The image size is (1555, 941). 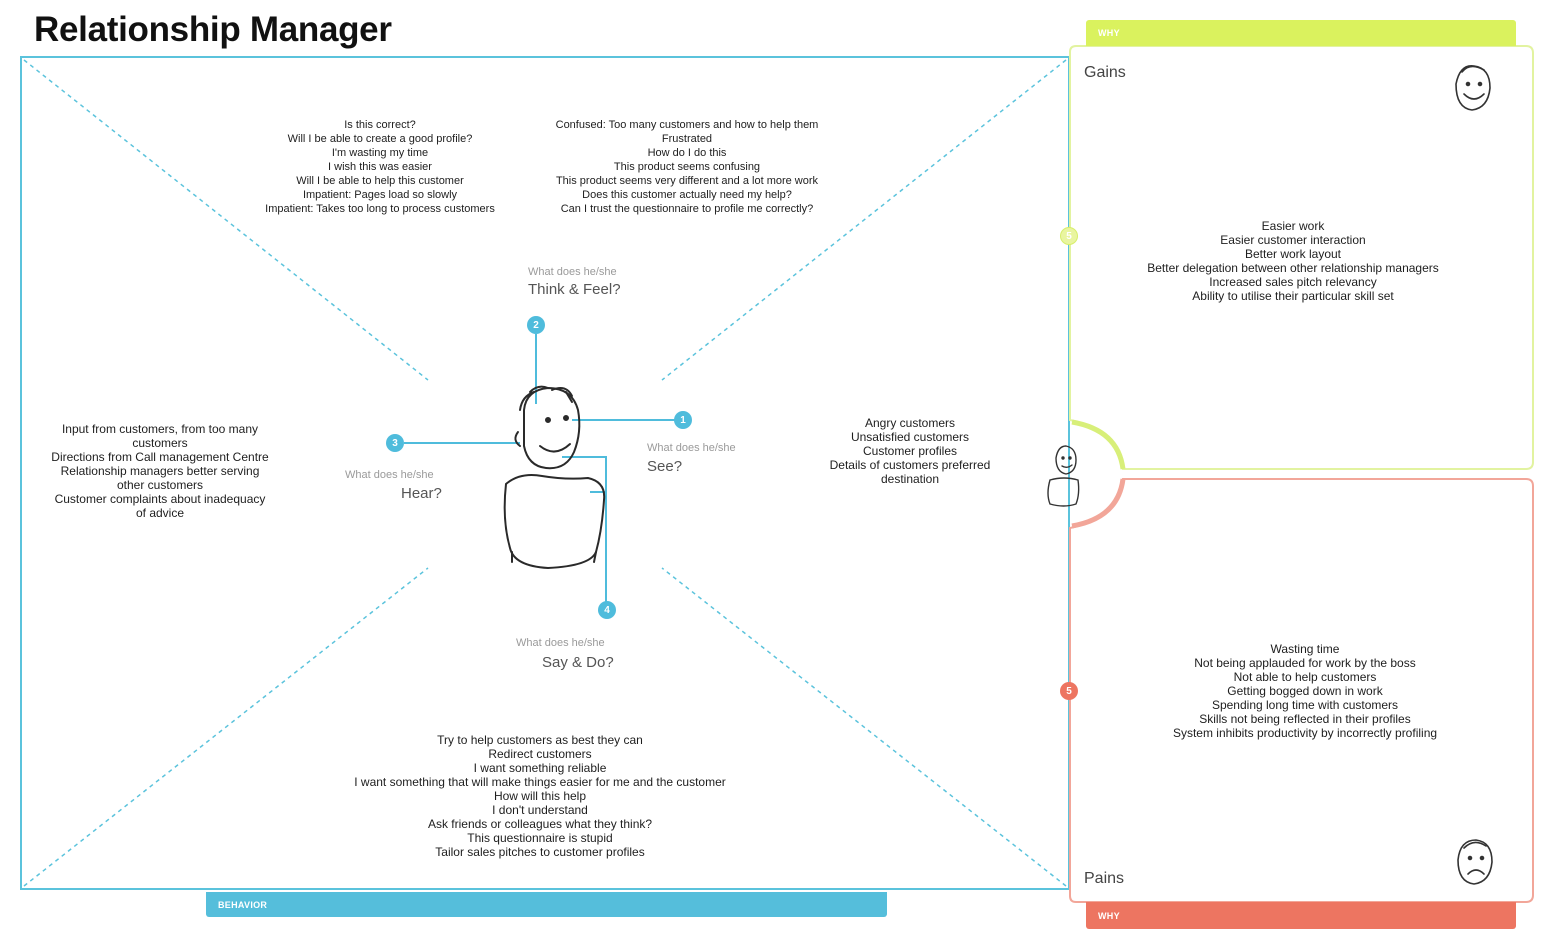 What do you see at coordinates (1069, 236) in the screenshot?
I see `gains-number-badge: 5` at bounding box center [1069, 236].